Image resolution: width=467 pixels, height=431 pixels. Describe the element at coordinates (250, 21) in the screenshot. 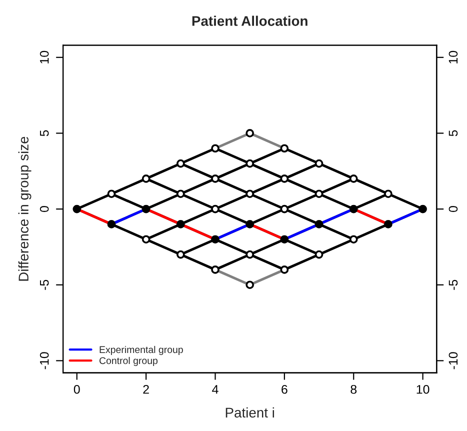

I see `chart-title: Patient Allocation` at that location.